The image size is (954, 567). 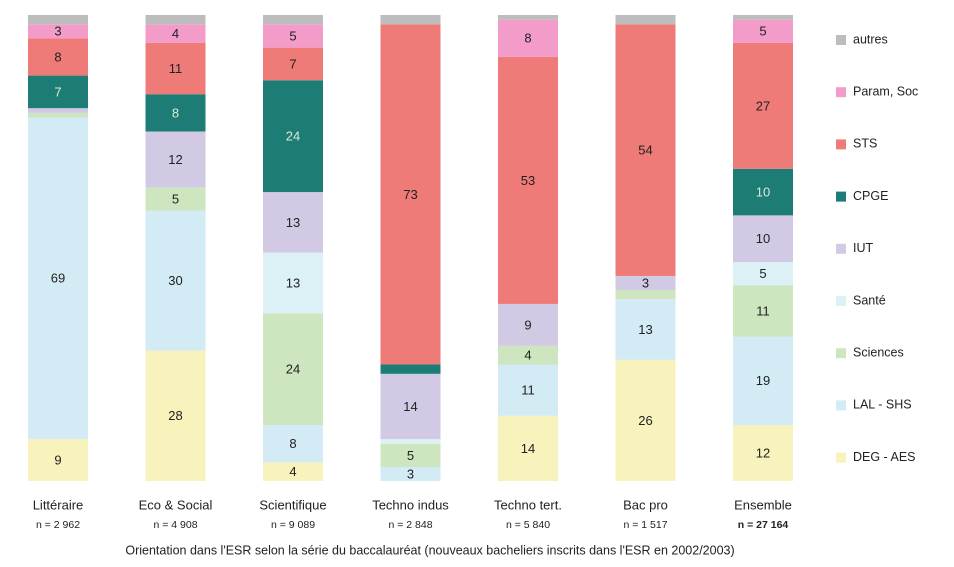 What do you see at coordinates (410, 525) in the screenshot?
I see `sample-size: n = 2 848` at bounding box center [410, 525].